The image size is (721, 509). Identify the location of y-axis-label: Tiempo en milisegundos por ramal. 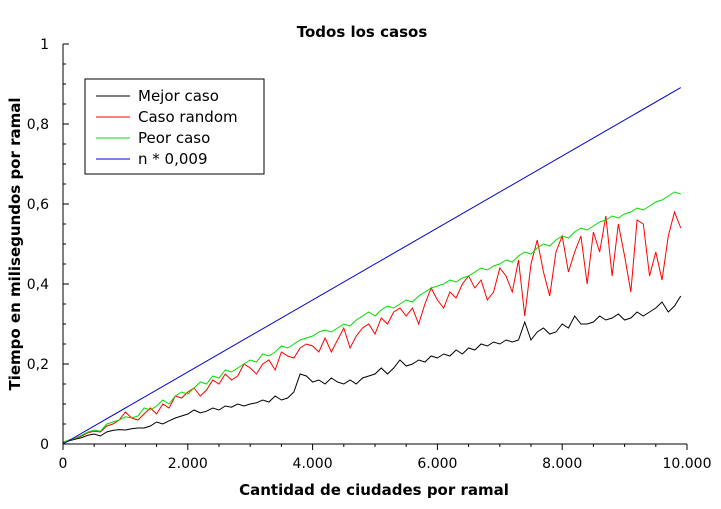
(15, 243).